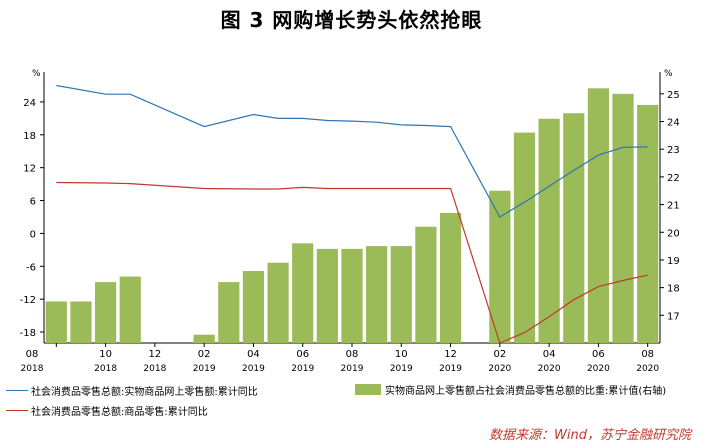 This screenshot has height=444, width=703. I want to click on left-tick-label: 24, so click(29, 103).